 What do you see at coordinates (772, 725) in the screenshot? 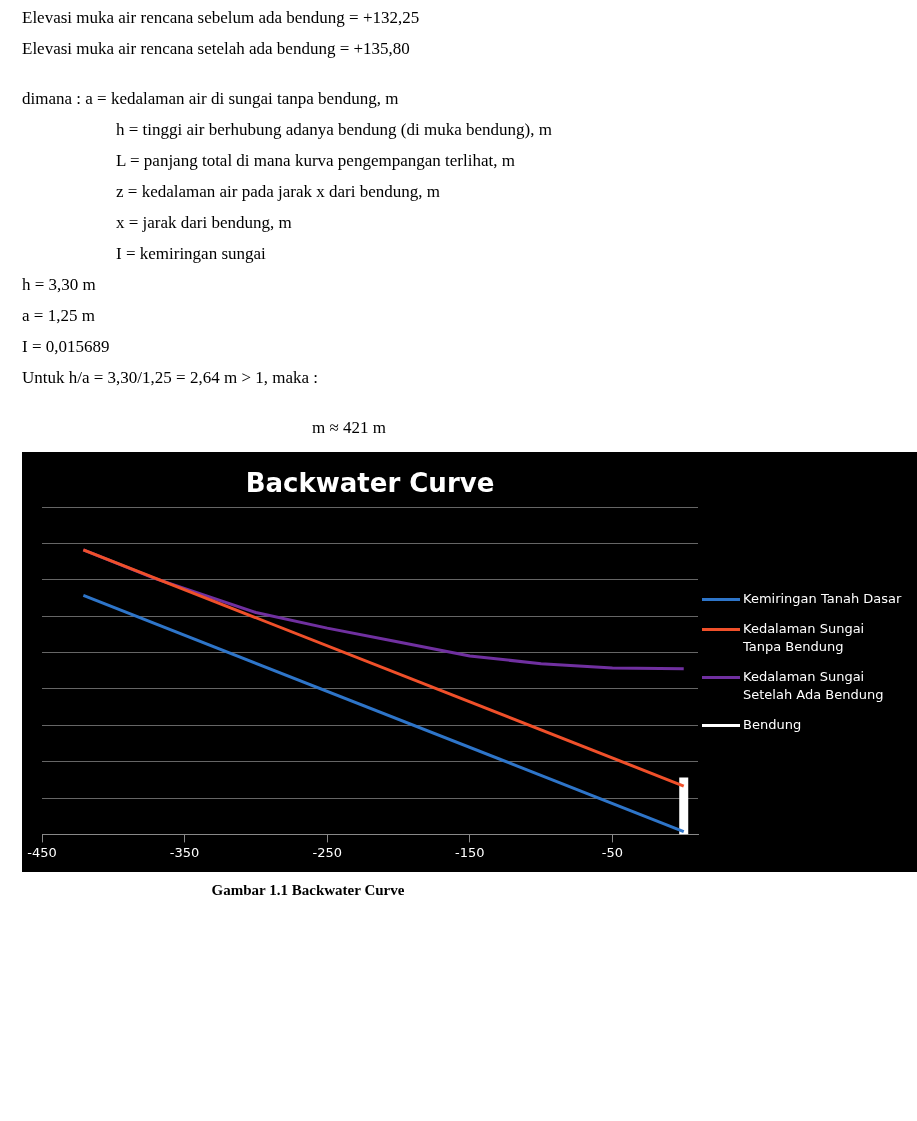
I see `legend-label: Bendung` at bounding box center [772, 725].